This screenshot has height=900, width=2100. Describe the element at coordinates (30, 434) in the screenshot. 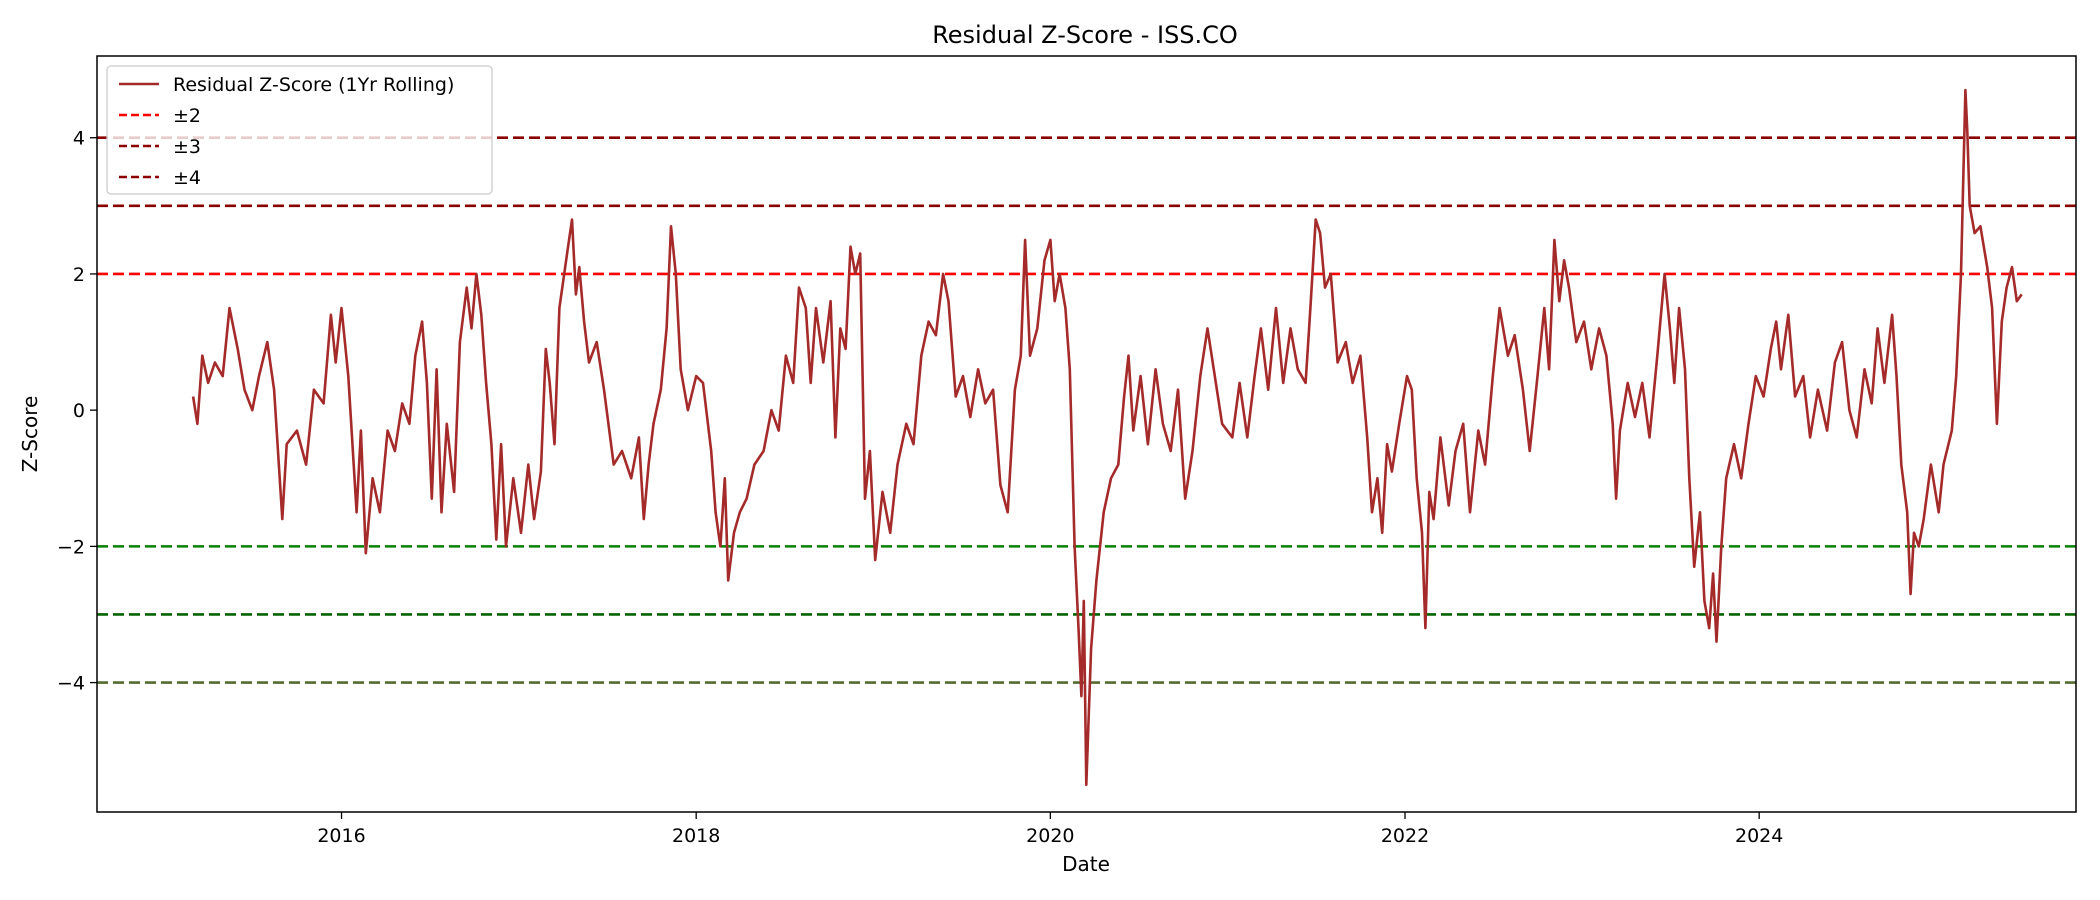

I see `y-axis-title: Z-Score` at that location.